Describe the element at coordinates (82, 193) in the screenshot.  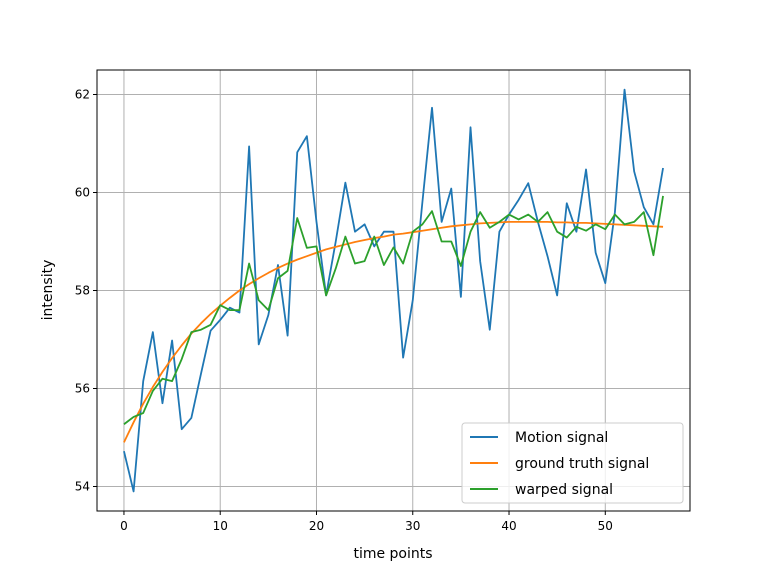
I see `y-tick-label: 60` at that location.